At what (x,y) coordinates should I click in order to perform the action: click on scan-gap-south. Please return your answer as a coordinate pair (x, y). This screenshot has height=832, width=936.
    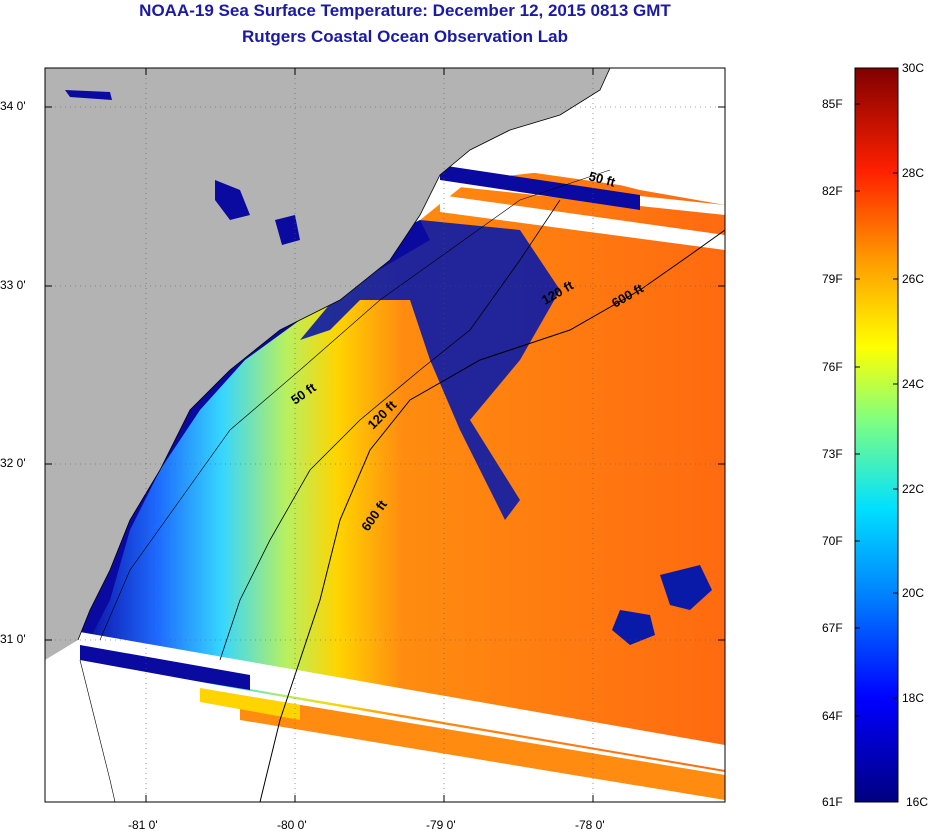
    Looking at the image, I should click on (402, 701).